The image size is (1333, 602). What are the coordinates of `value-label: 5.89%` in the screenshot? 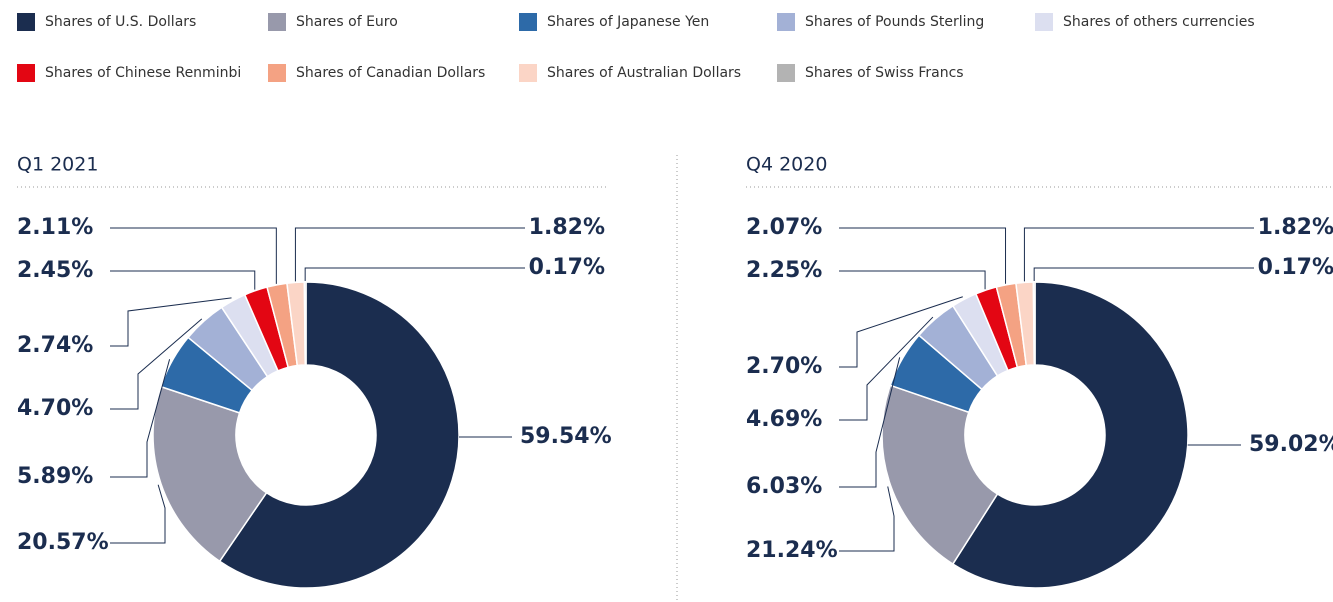 It's located at (55, 476).